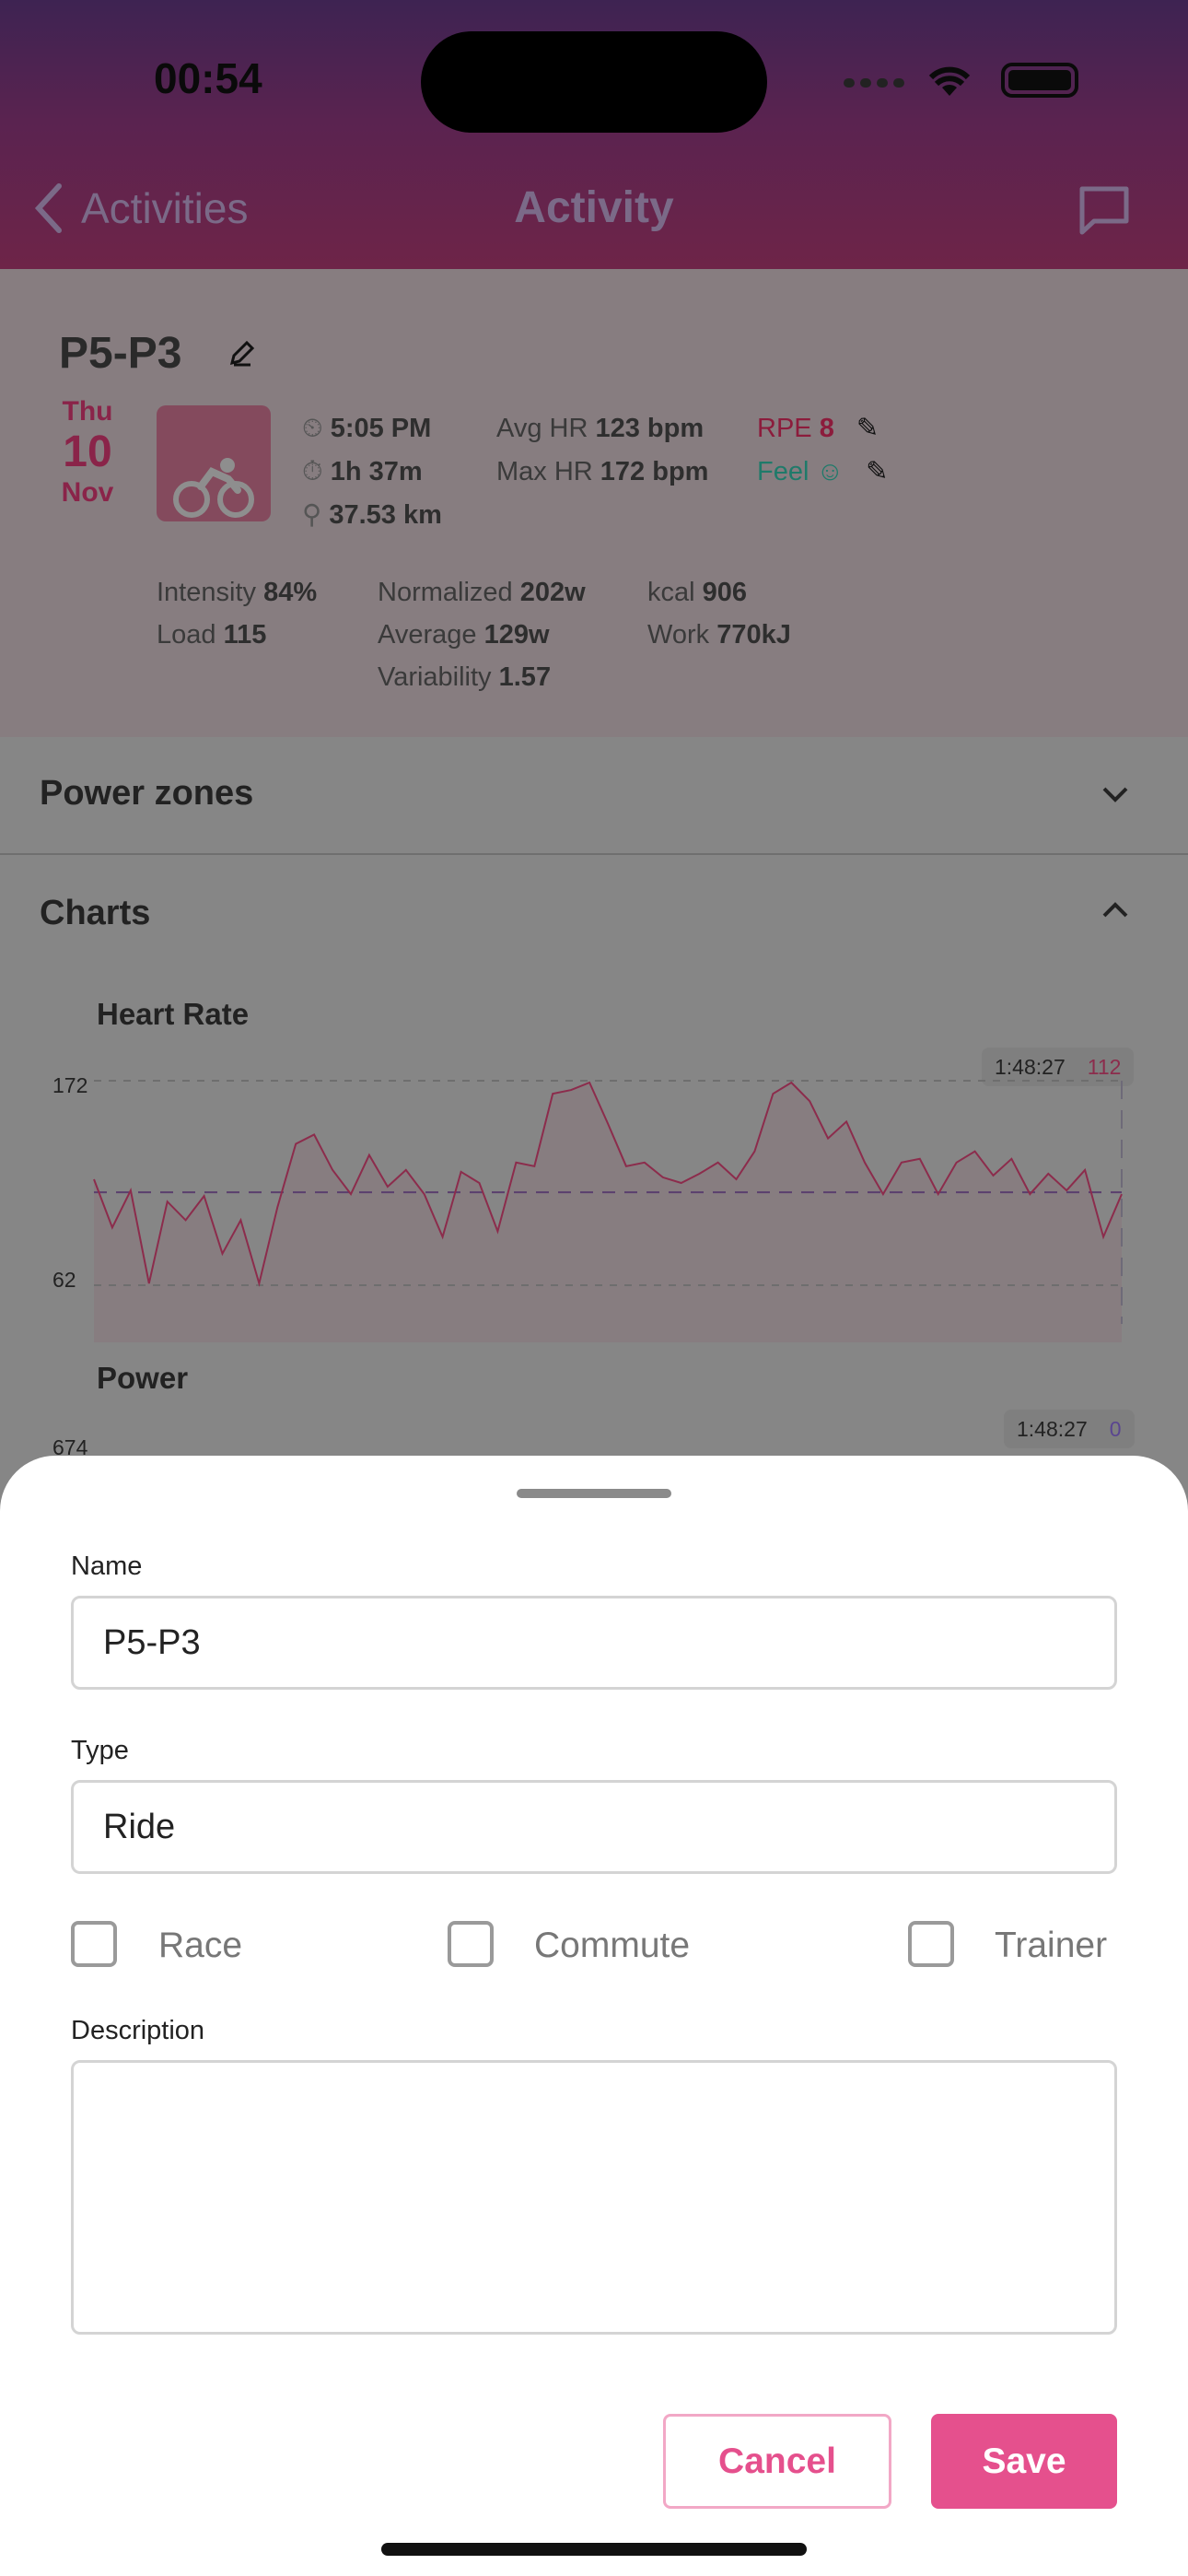 The width and height of the screenshot is (1188, 2576). I want to click on commute-checkbox, so click(471, 1944).